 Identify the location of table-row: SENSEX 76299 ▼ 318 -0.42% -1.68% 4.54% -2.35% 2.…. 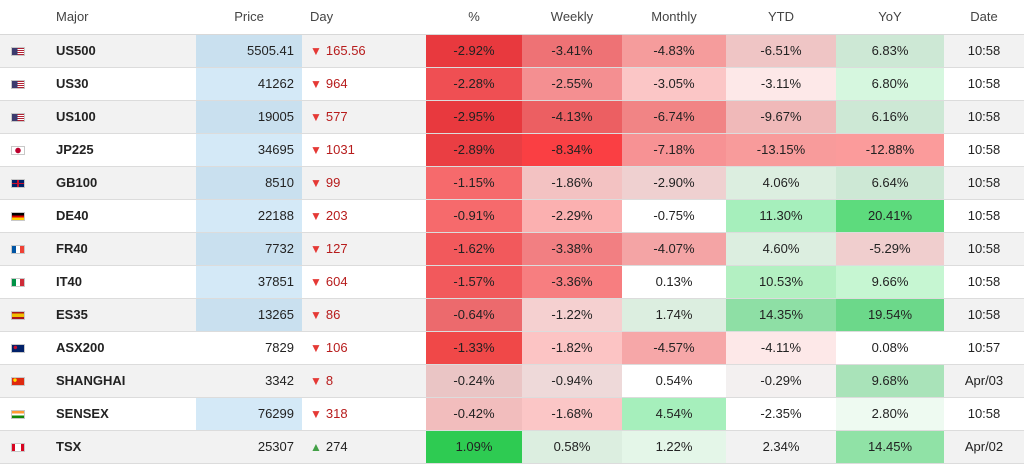
(512, 414).